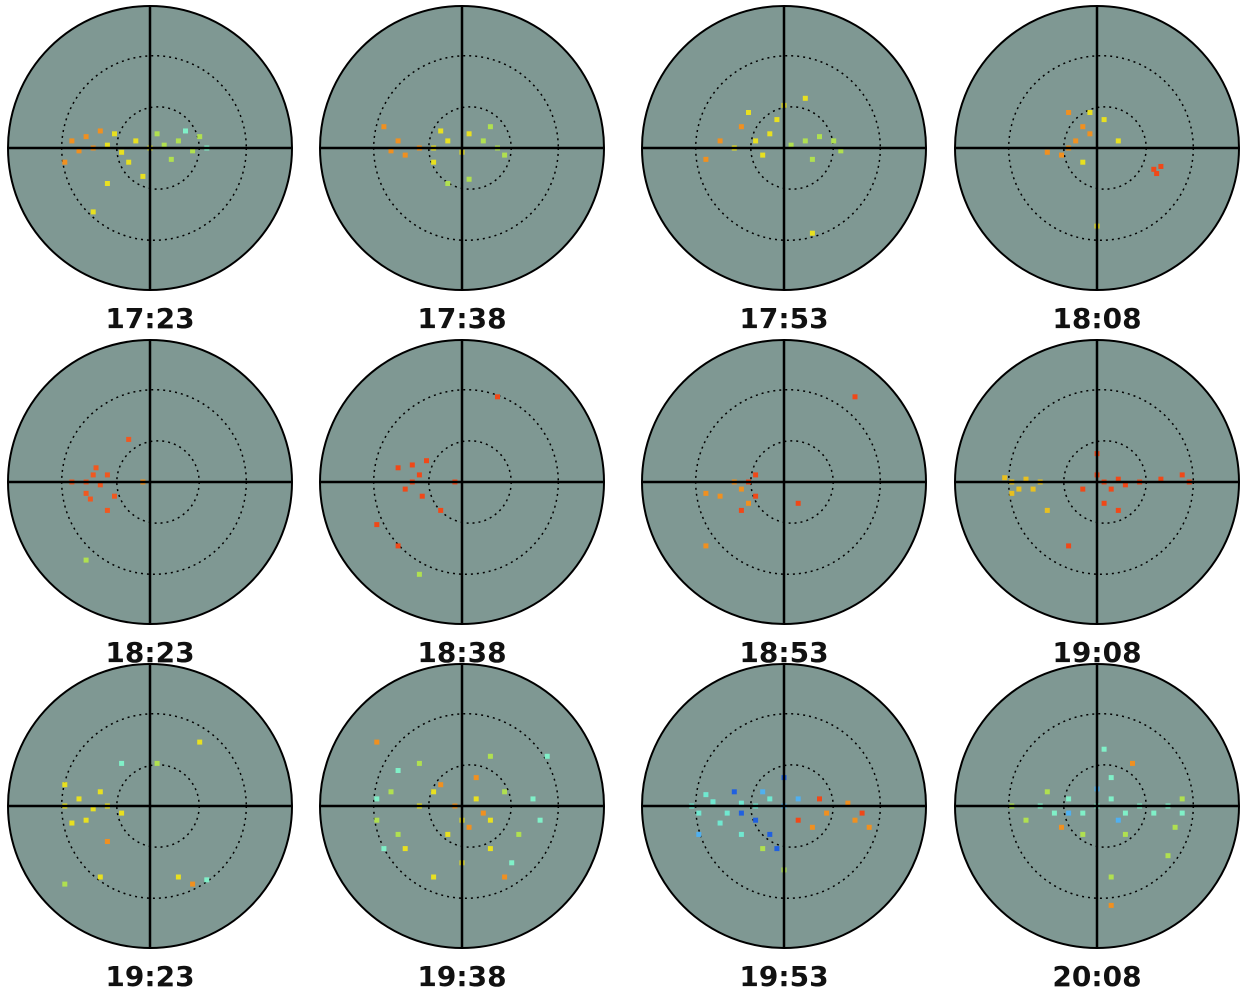 The image size is (1245, 994). Describe the element at coordinates (149, 318) in the screenshot. I see `panel-title: 17:23` at that location.